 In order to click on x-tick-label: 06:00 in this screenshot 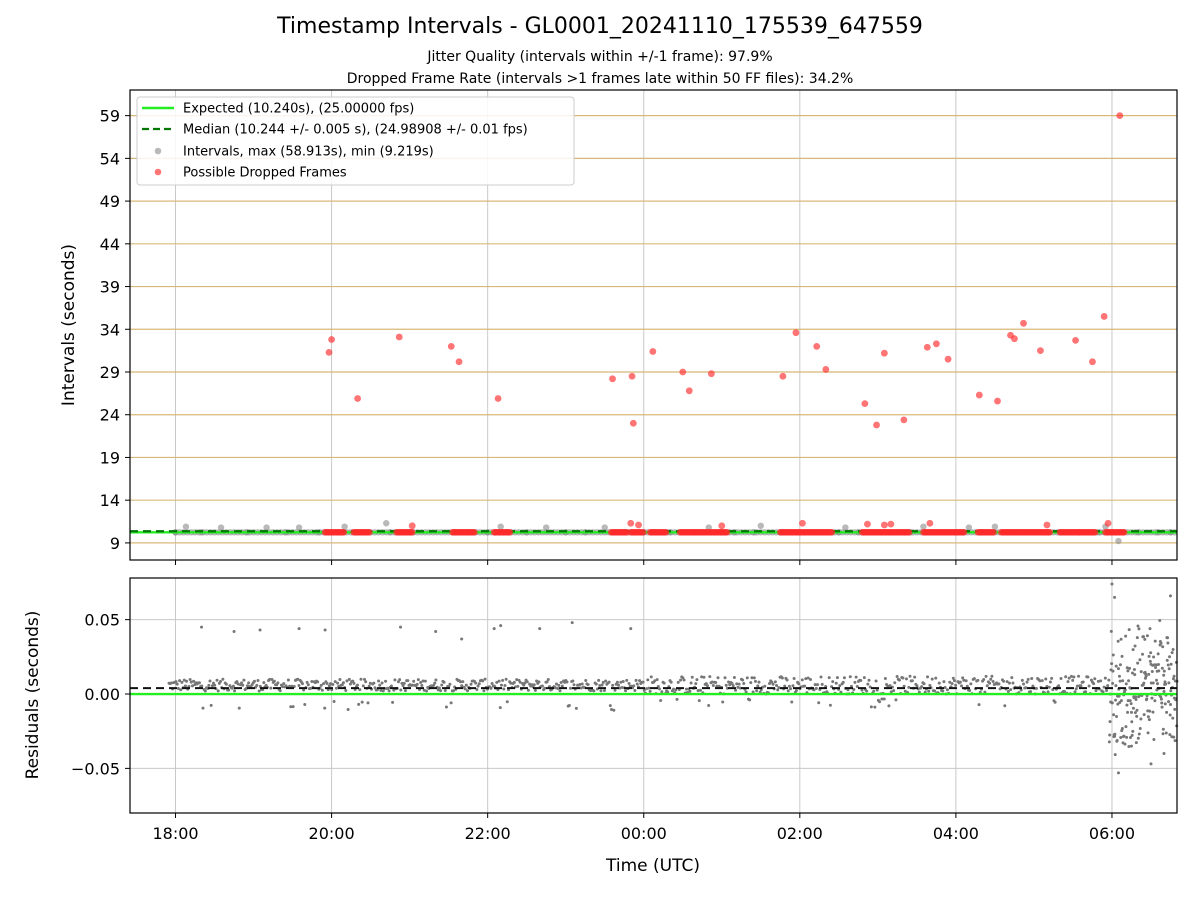, I will do `click(1112, 833)`.